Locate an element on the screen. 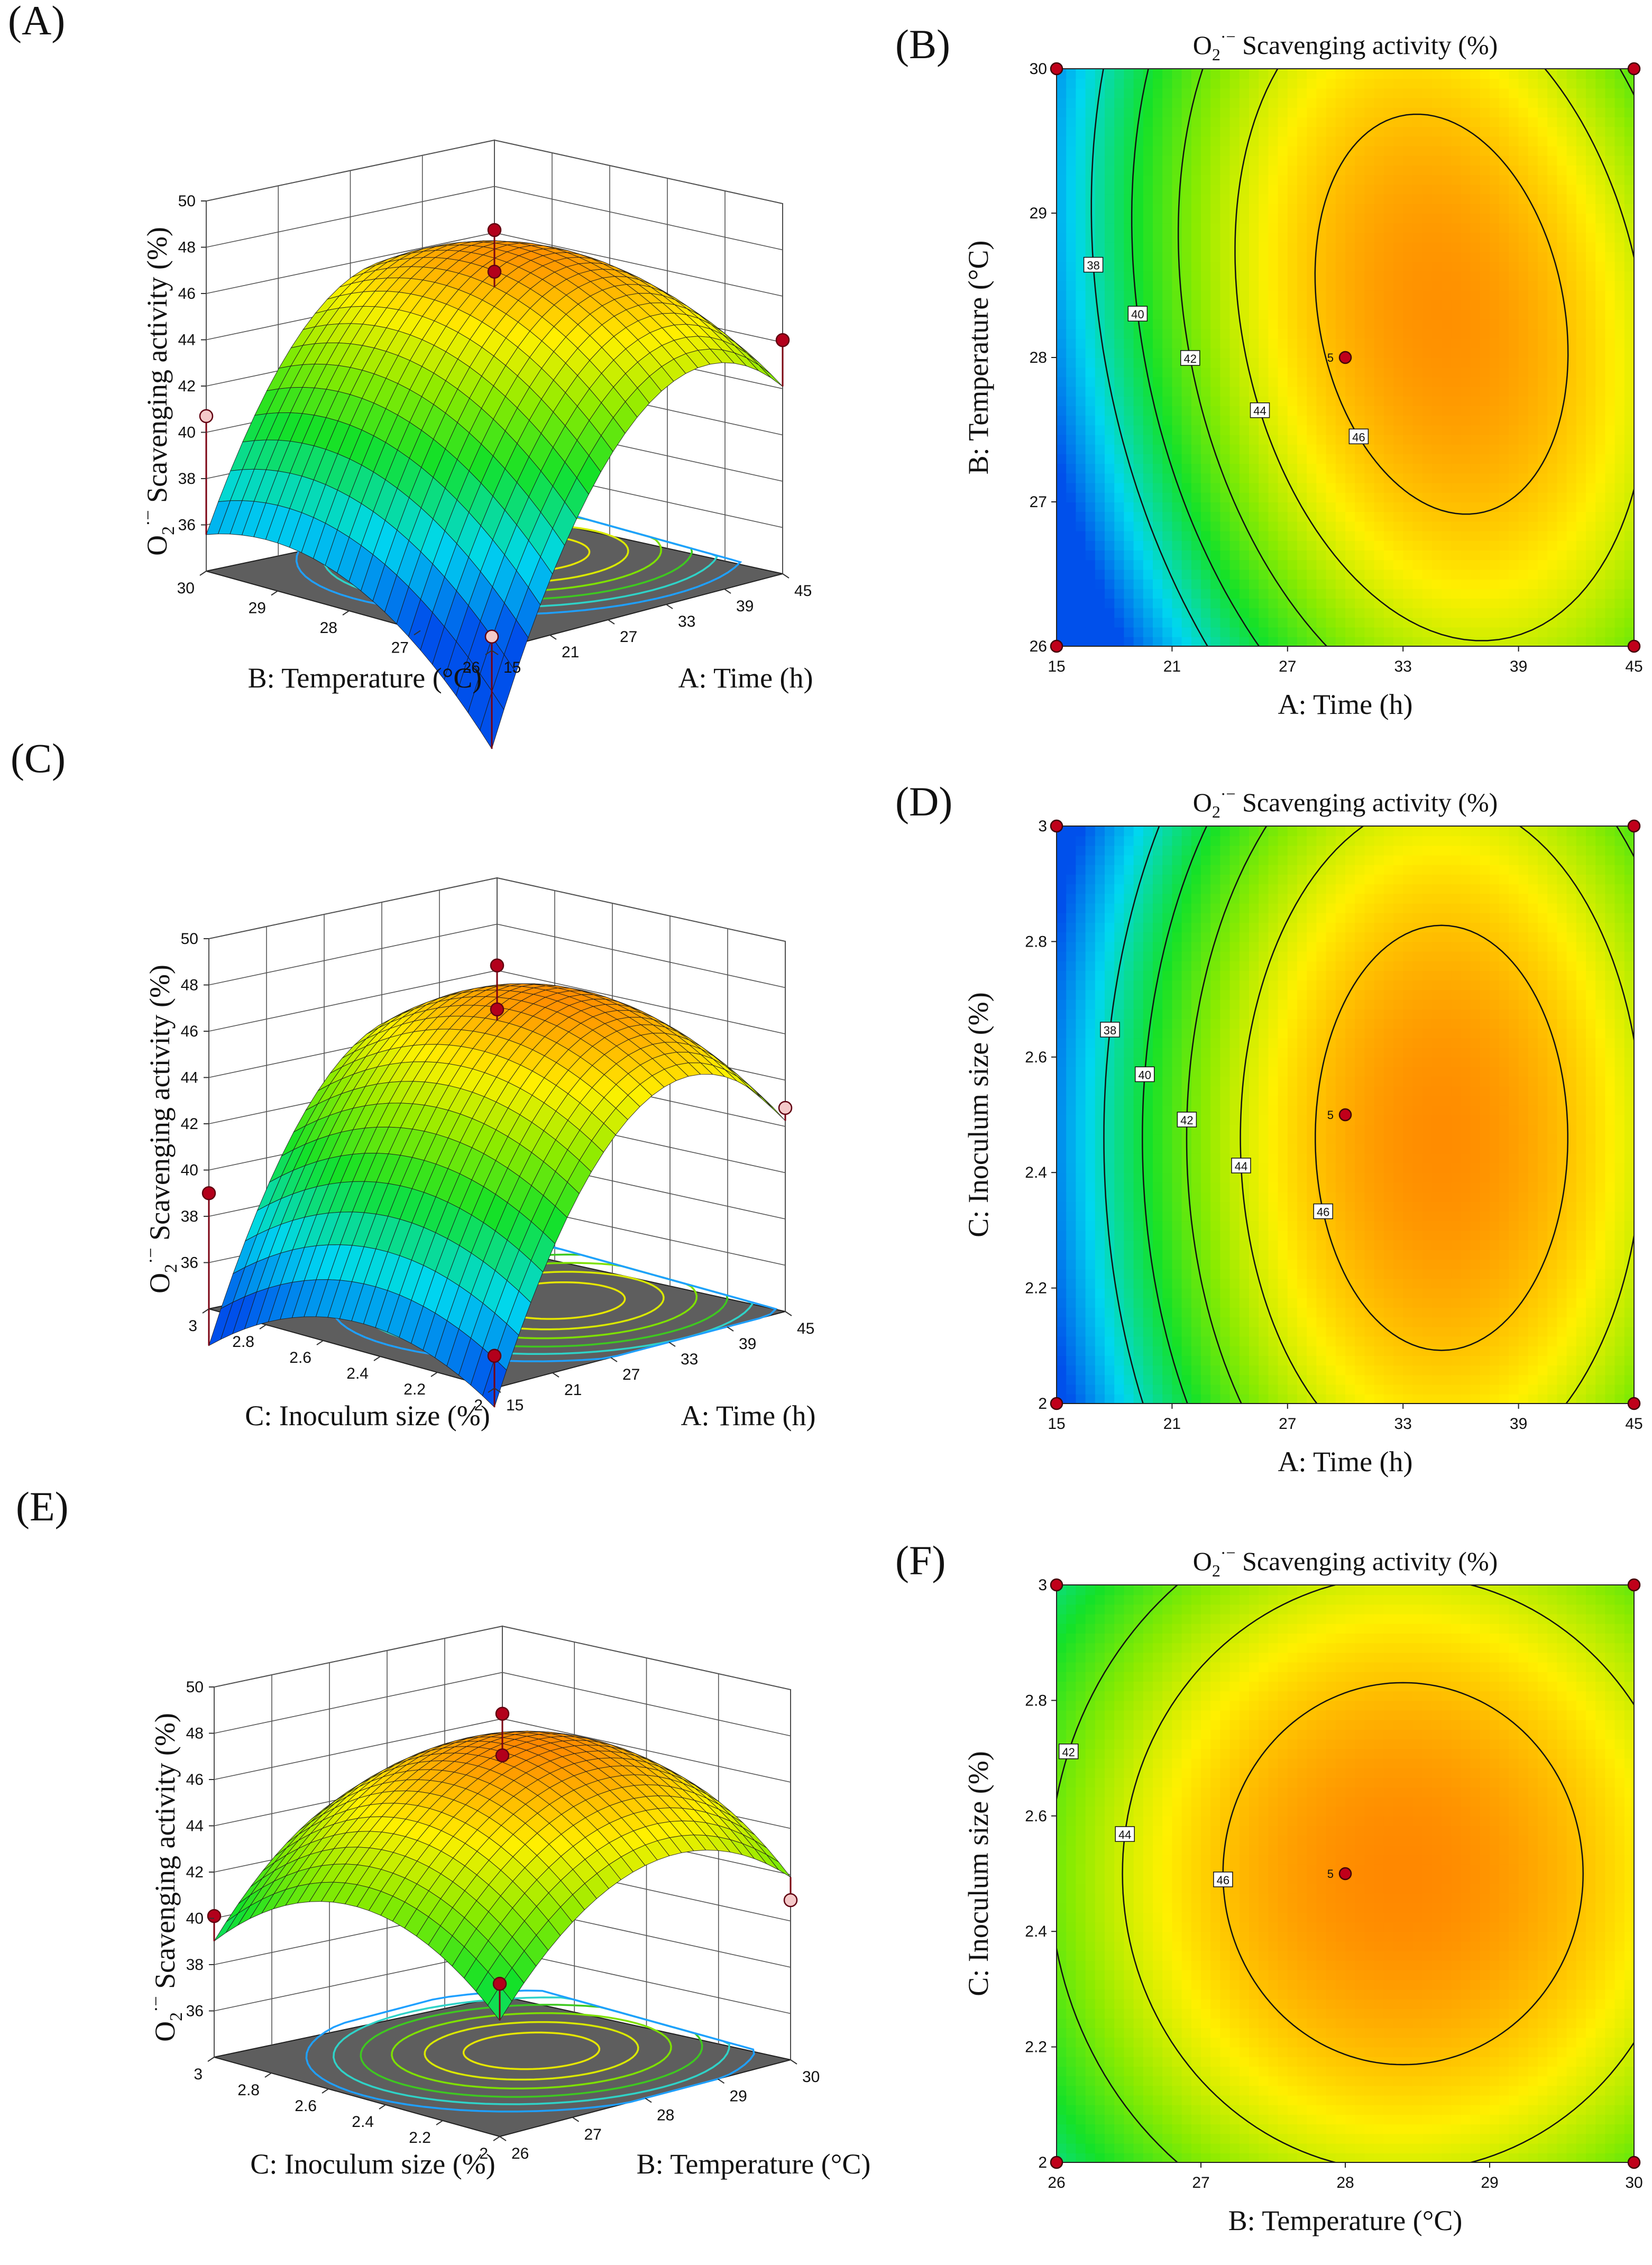 This screenshot has height=2265, width=1652. z-axis-label-sup: ·− is located at coordinates (148, 518).